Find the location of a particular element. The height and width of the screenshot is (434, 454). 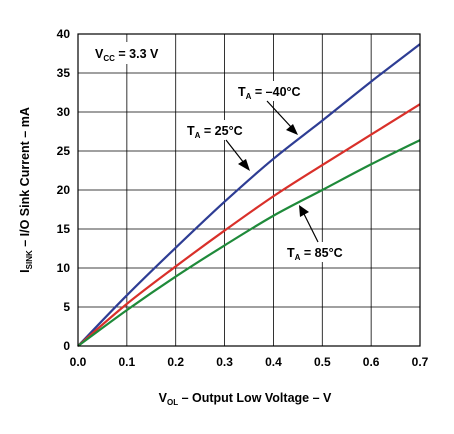

x-tick-label: 0.4 is located at coordinates (273, 362).